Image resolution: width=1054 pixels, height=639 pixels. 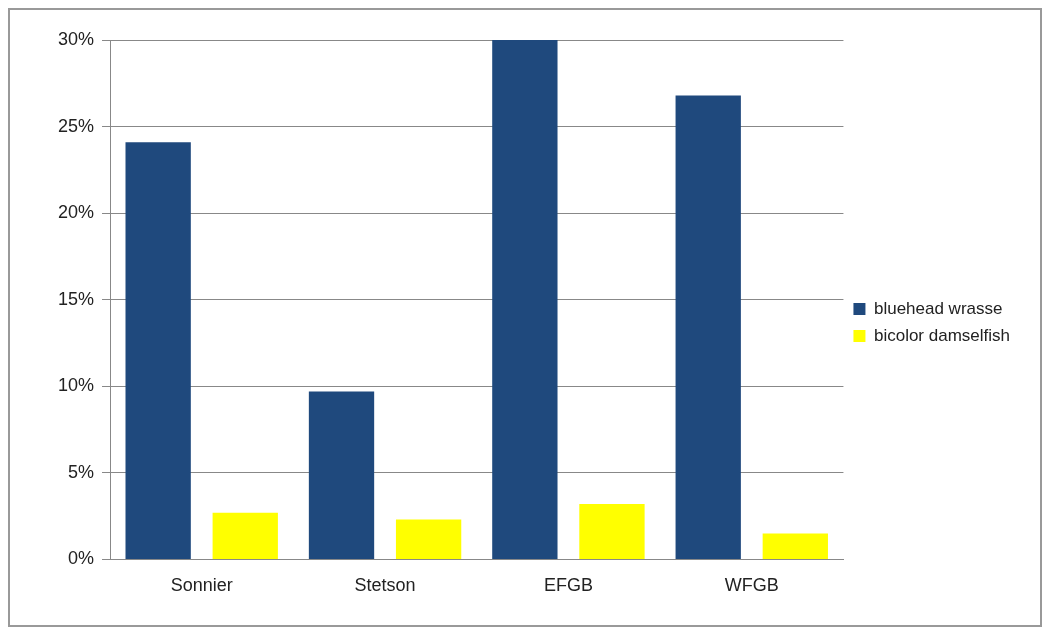 What do you see at coordinates (201, 585) in the screenshot?
I see `x-tick-label: Sonnier` at bounding box center [201, 585].